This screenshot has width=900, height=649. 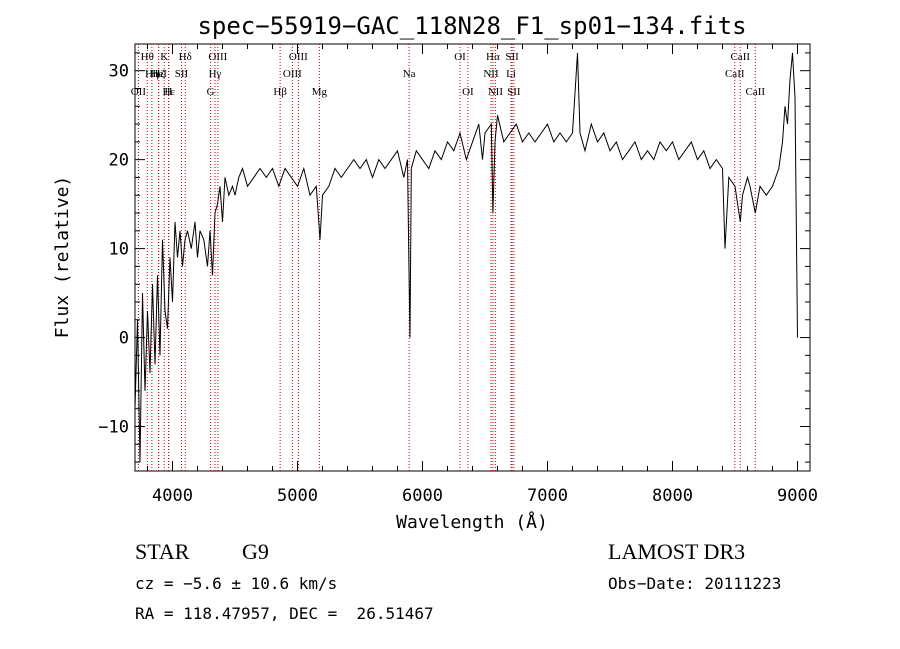 I want to click on obs-date-text: Obs−Date: 20111223, so click(x=695, y=583).